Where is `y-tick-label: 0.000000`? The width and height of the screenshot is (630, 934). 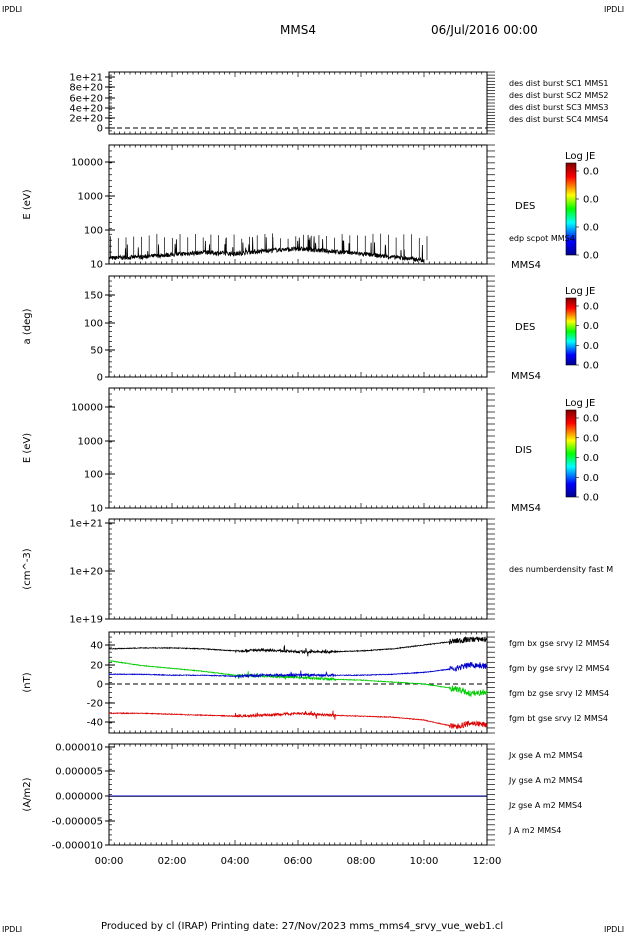
y-tick-label: 0.000000 is located at coordinates (79, 797).